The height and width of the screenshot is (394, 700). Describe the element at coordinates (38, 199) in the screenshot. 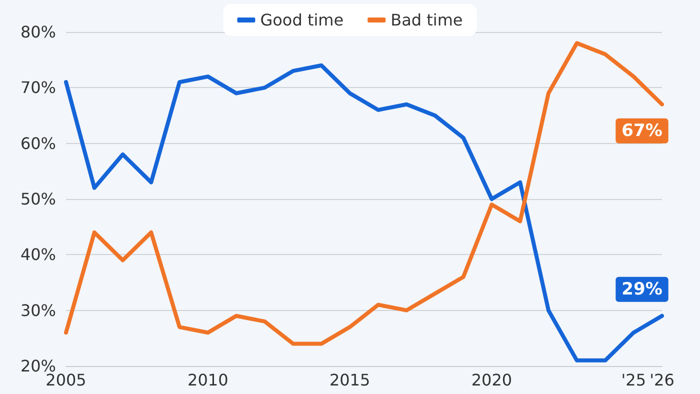

I see `y-tick-label: 50%` at that location.